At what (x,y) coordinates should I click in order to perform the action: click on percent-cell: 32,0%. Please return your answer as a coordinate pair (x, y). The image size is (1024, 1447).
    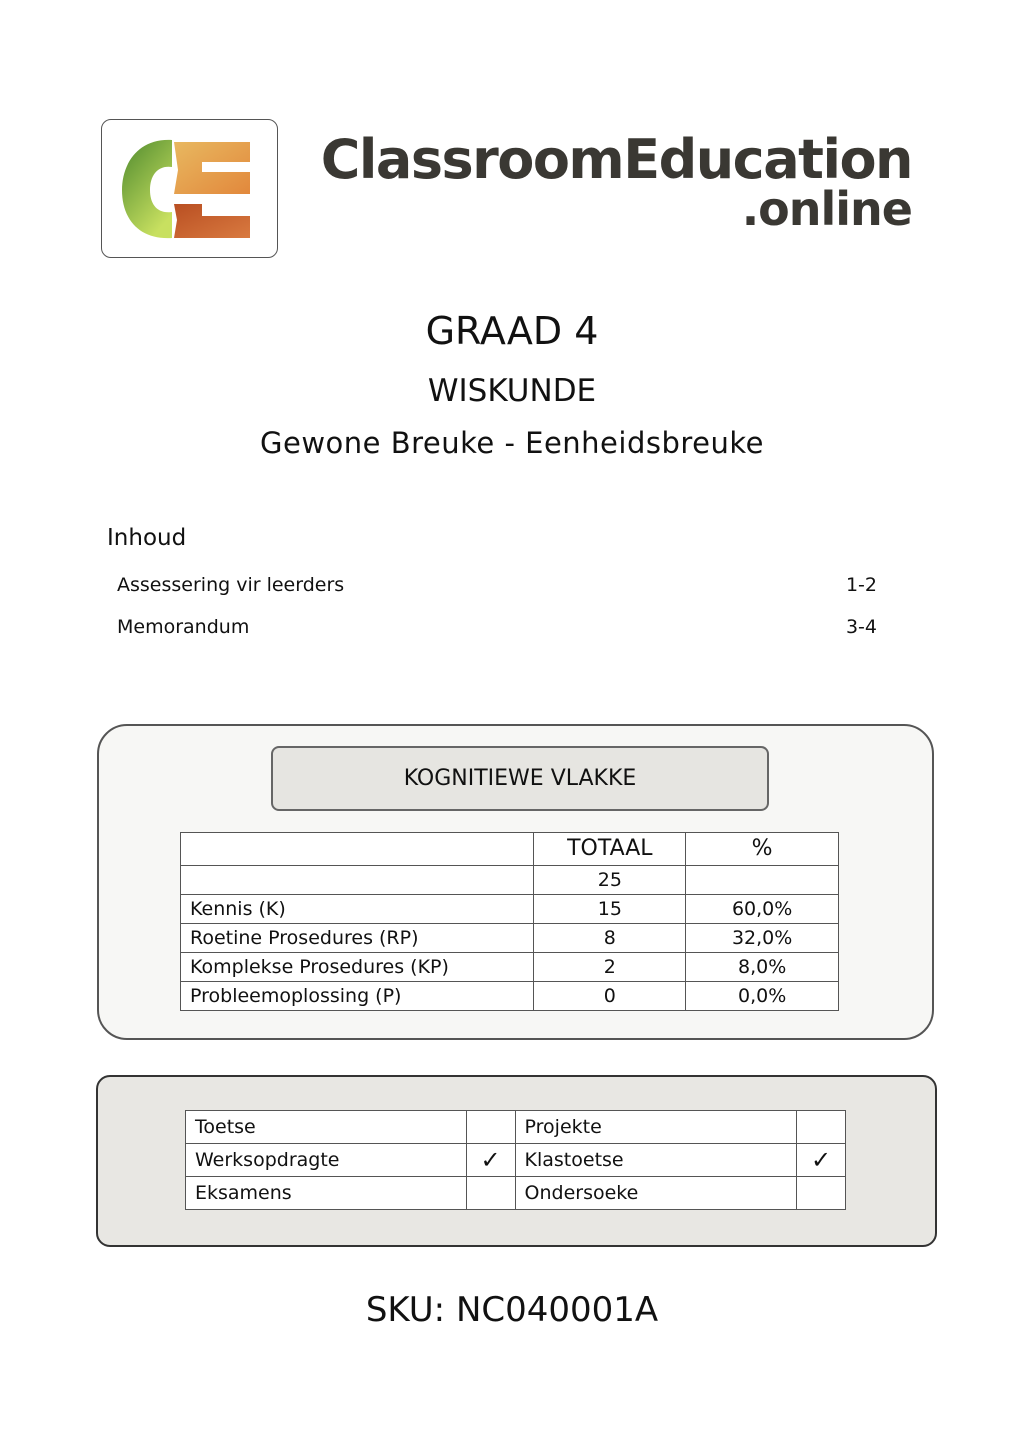
    Looking at the image, I should click on (762, 938).